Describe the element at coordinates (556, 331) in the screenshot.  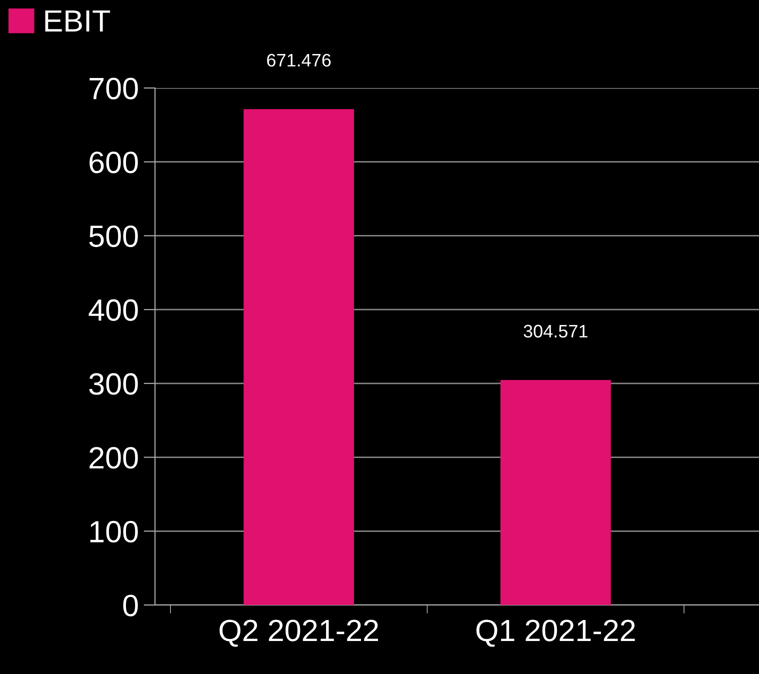
I see `data-label: 304.571` at that location.